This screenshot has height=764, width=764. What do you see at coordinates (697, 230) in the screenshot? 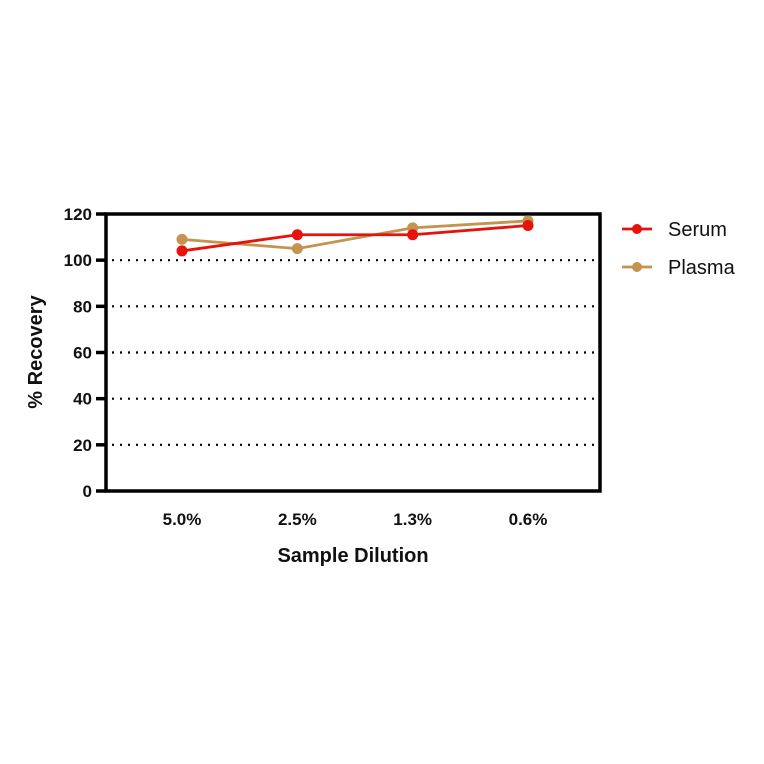
I see `legend-label: Serum` at bounding box center [697, 230].